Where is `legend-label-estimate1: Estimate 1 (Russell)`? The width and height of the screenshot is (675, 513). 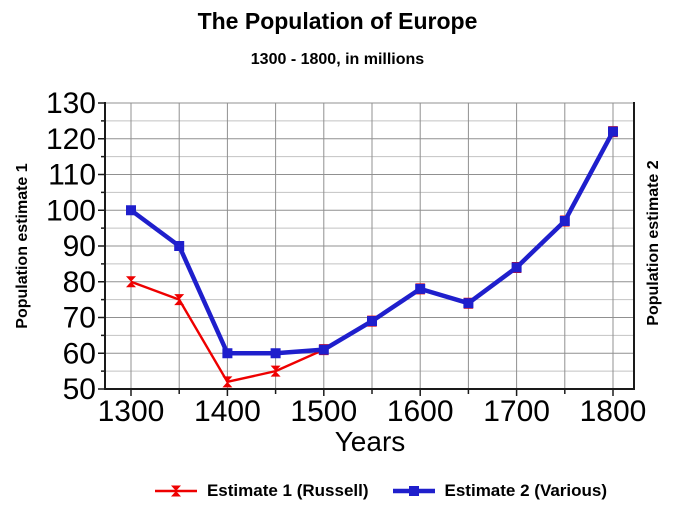 legend-label-estimate1: Estimate 1 (Russell) is located at coordinates (287, 490).